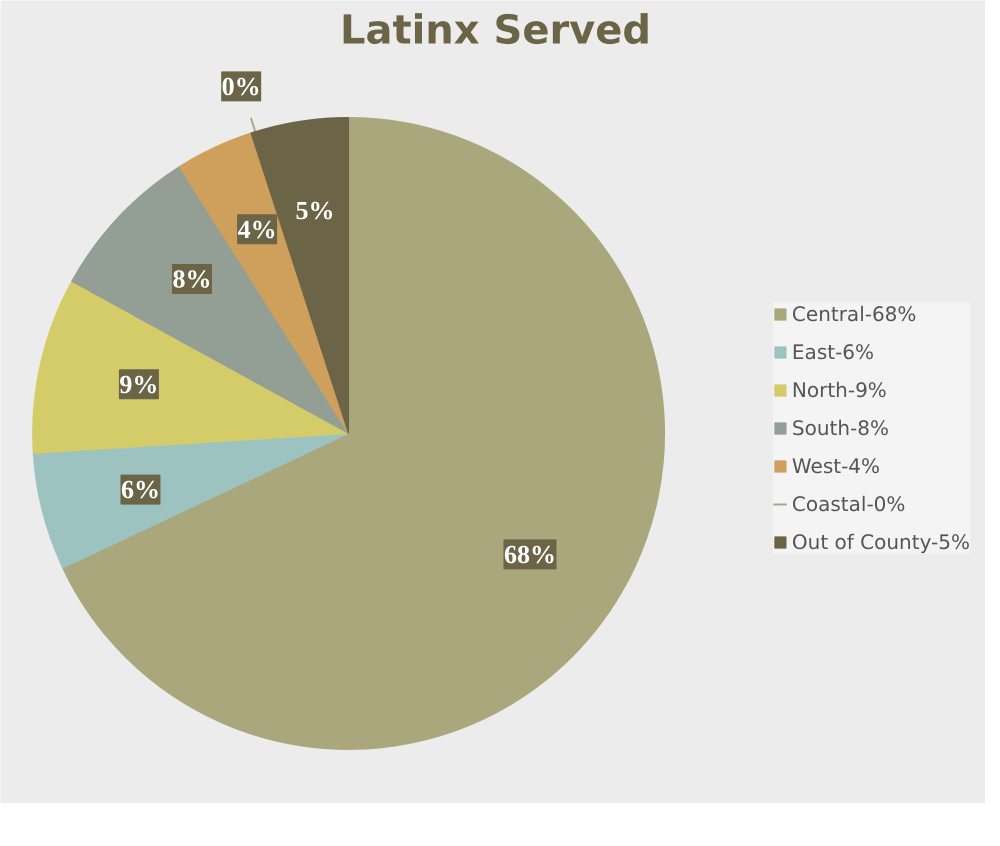 This screenshot has height=846, width=1000. Describe the element at coordinates (836, 466) in the screenshot. I see `legend-label: West-4%` at that location.